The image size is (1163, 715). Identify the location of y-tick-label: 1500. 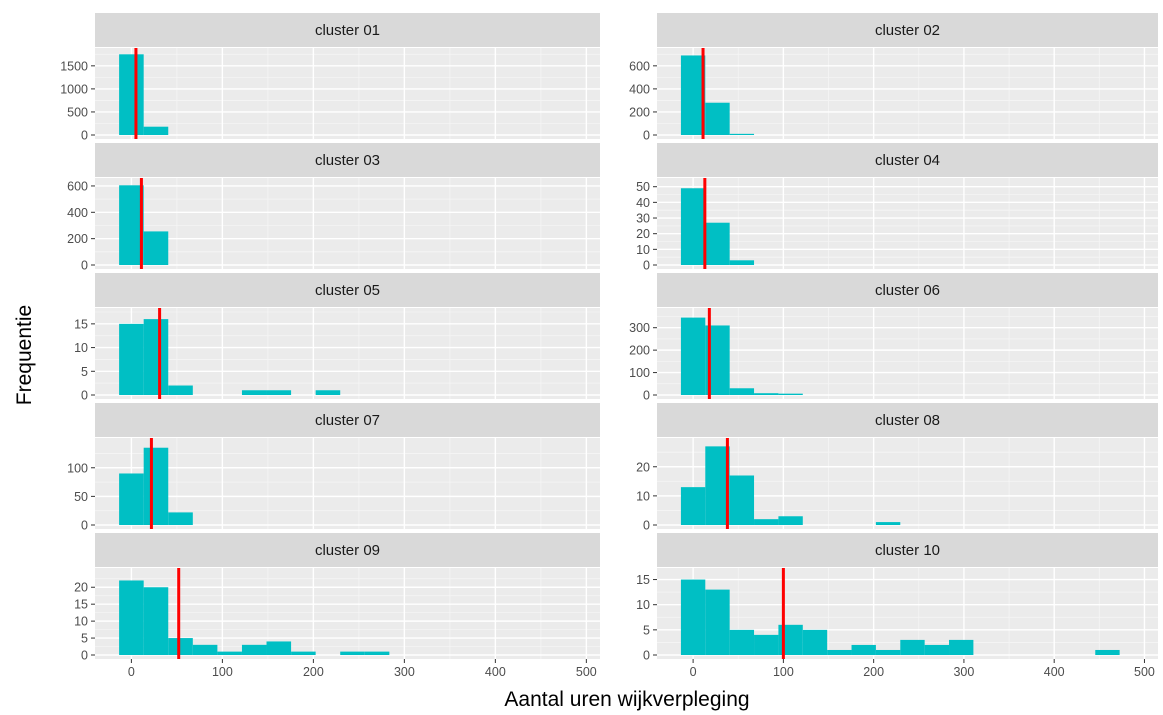
(74, 66).